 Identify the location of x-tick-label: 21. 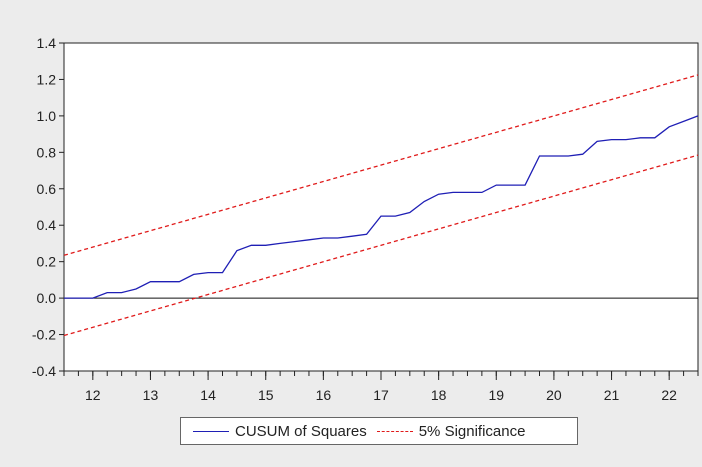
(612, 395).